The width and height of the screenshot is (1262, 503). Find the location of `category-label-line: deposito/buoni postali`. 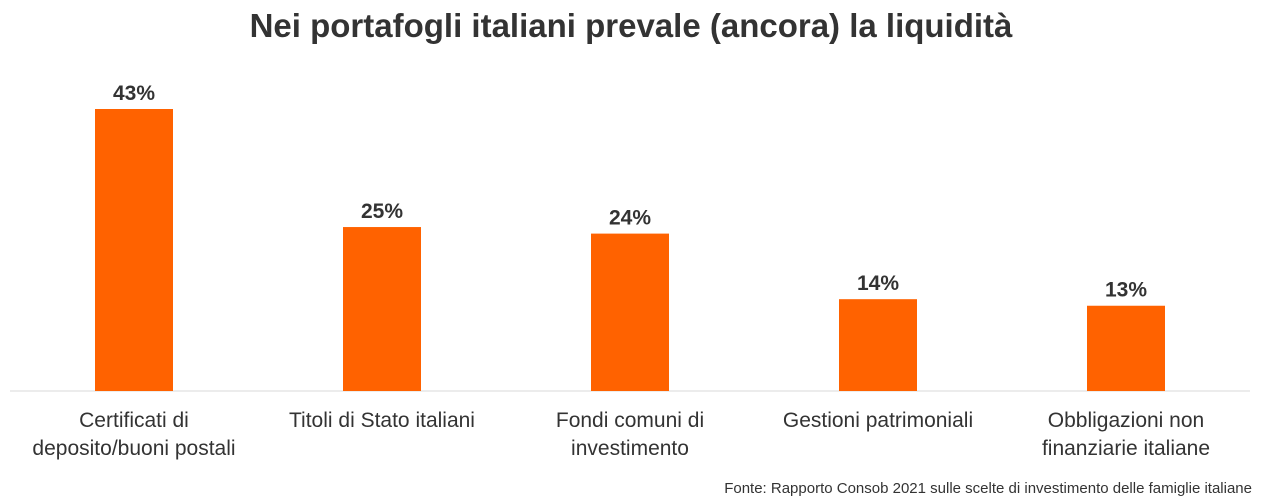

category-label-line: deposito/buoni postali is located at coordinates (133, 448).